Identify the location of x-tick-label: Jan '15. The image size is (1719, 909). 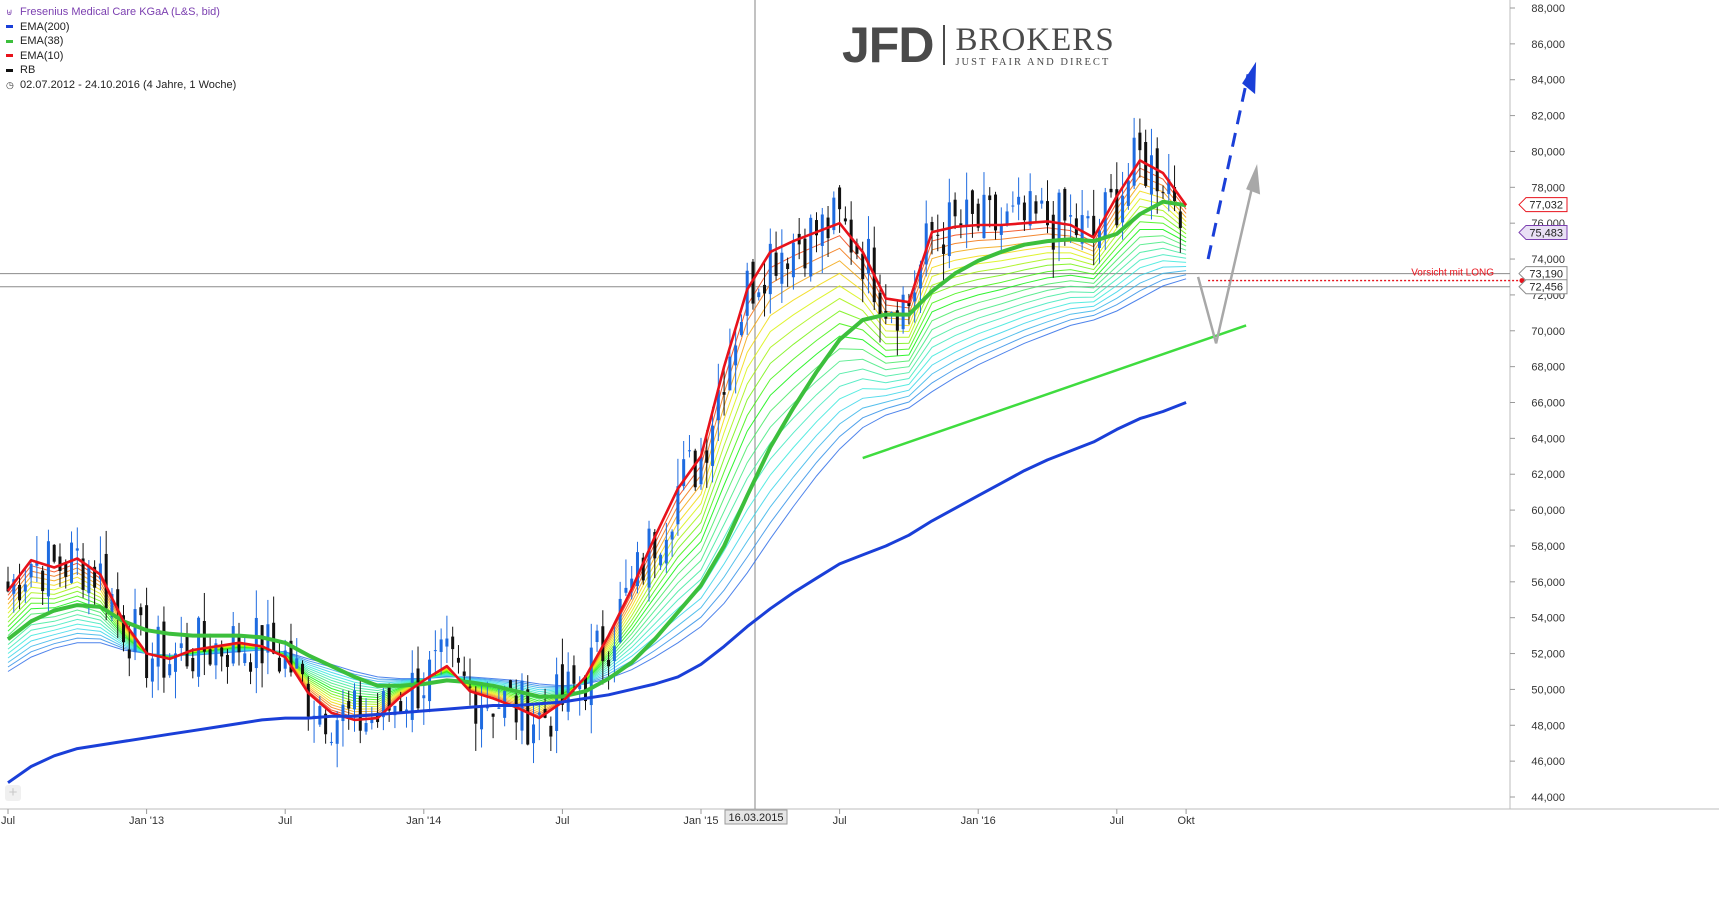
(700, 821).